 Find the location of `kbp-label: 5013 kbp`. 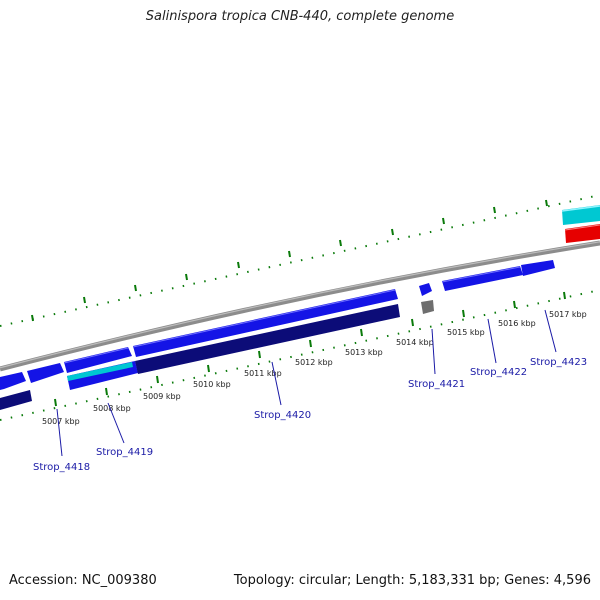

kbp-label: 5013 kbp is located at coordinates (364, 352).